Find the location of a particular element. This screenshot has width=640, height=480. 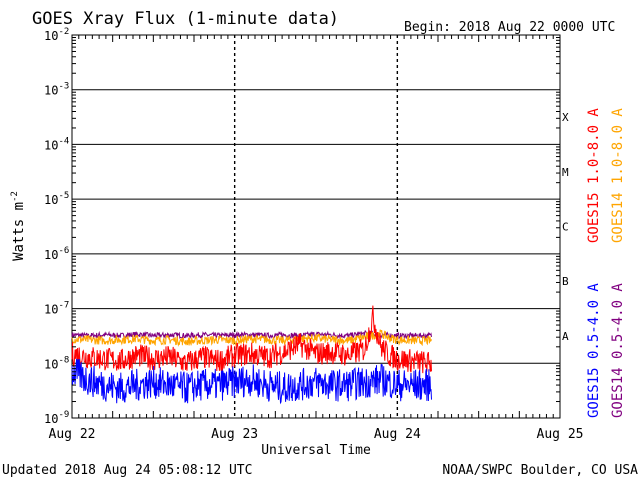

y-tick-label-exp: -7 is located at coordinates (63, 306).